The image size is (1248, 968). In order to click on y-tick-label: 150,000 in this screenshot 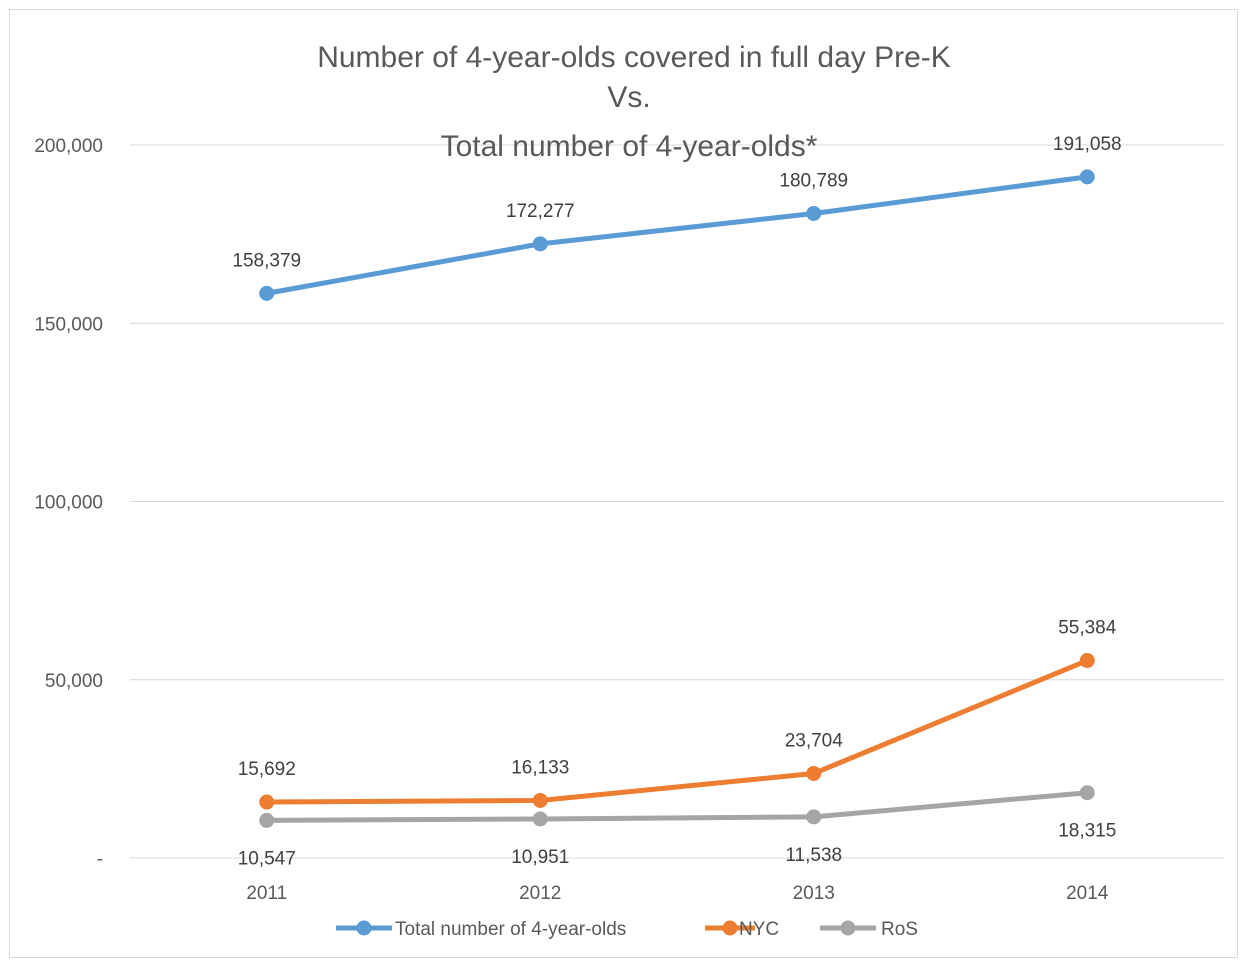, I will do `click(68, 324)`.